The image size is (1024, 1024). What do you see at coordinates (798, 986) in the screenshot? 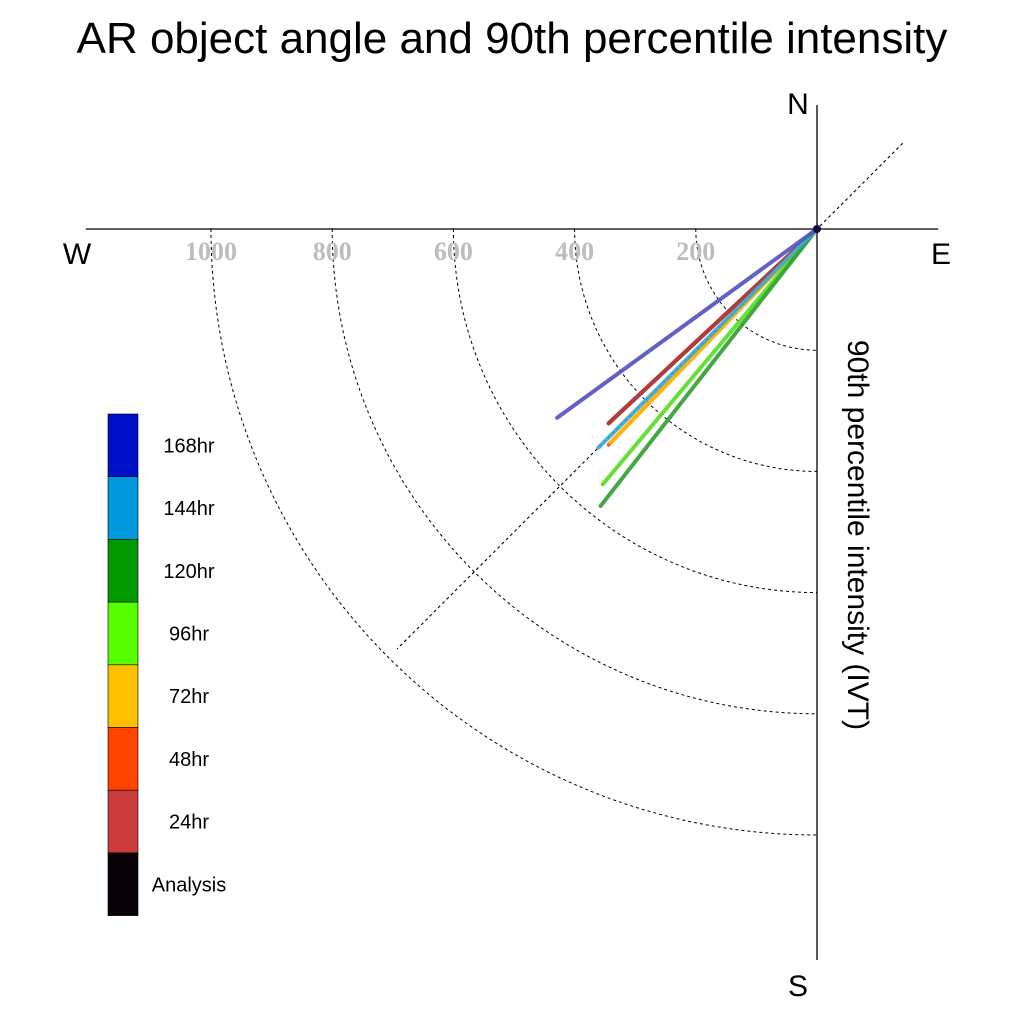
I see `south-label: S` at bounding box center [798, 986].